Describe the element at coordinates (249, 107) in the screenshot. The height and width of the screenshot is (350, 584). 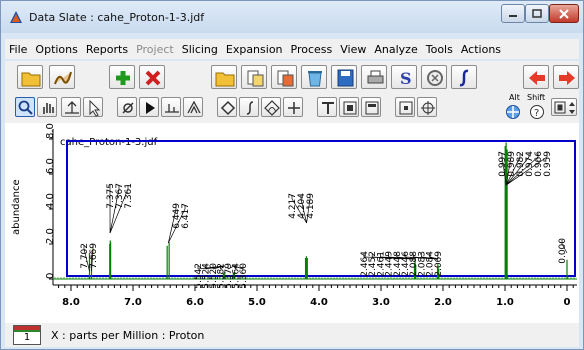
I see `integral-line-button` at that location.